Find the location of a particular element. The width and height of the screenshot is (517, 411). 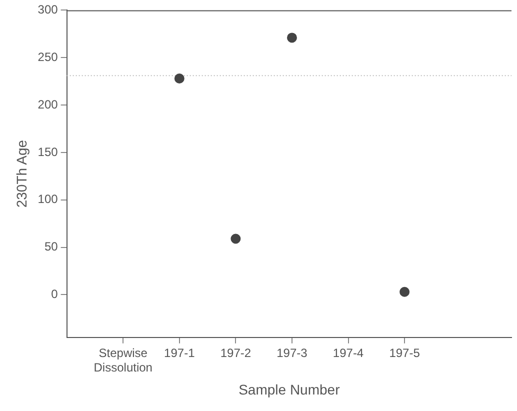

x-axis-title: Sample Number is located at coordinates (289, 389).